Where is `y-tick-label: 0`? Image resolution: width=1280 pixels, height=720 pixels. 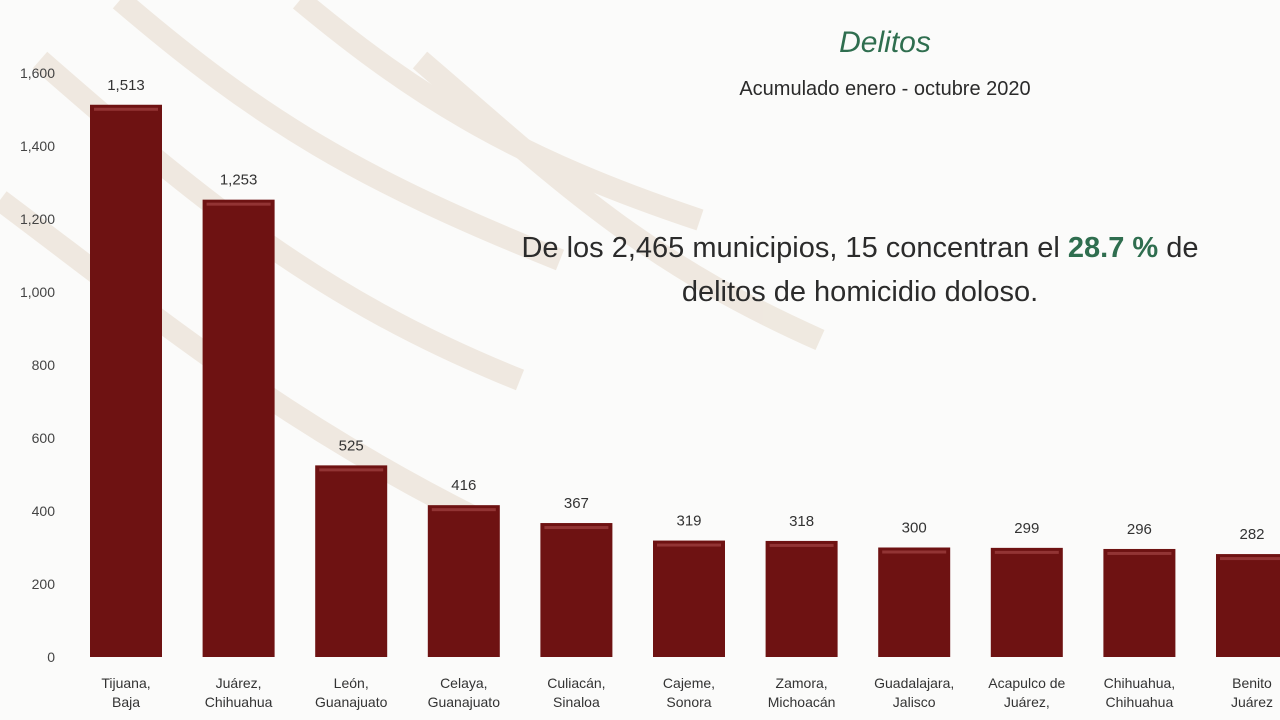 y-tick-label: 0 is located at coordinates (51, 657).